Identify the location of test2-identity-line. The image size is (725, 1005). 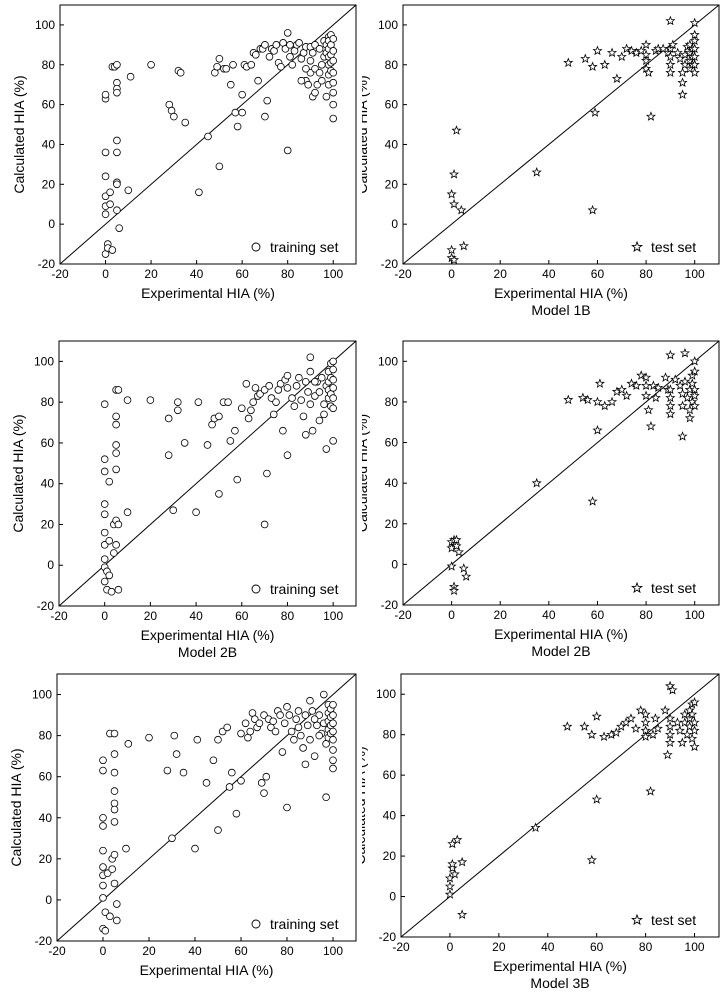
(561, 473).